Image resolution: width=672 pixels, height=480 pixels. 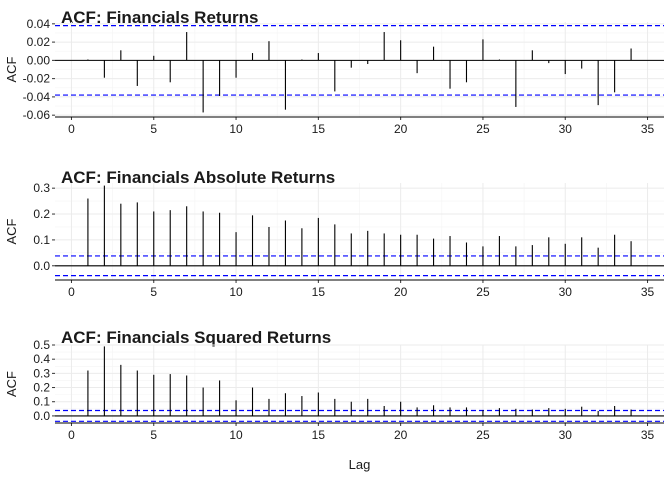 I want to click on chart-title: ACF: Financials Absolute Returns, so click(x=198, y=177).